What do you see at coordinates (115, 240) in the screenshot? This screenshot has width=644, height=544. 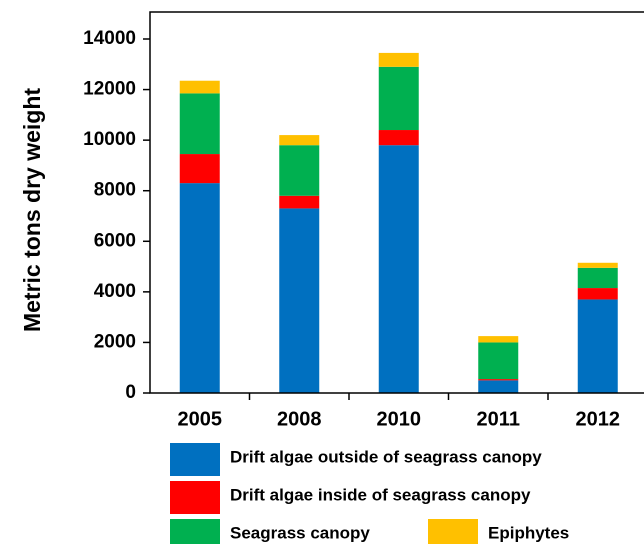 I see `y-tick-label: 6000` at bounding box center [115, 240].